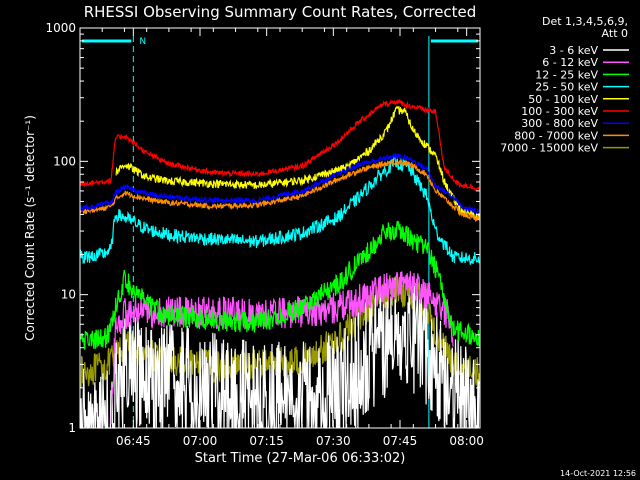 This screenshot has height=480, width=640. What do you see at coordinates (570, 62) in the screenshot?
I see `legend-entry-label: 6 - 12 keV` at bounding box center [570, 62].